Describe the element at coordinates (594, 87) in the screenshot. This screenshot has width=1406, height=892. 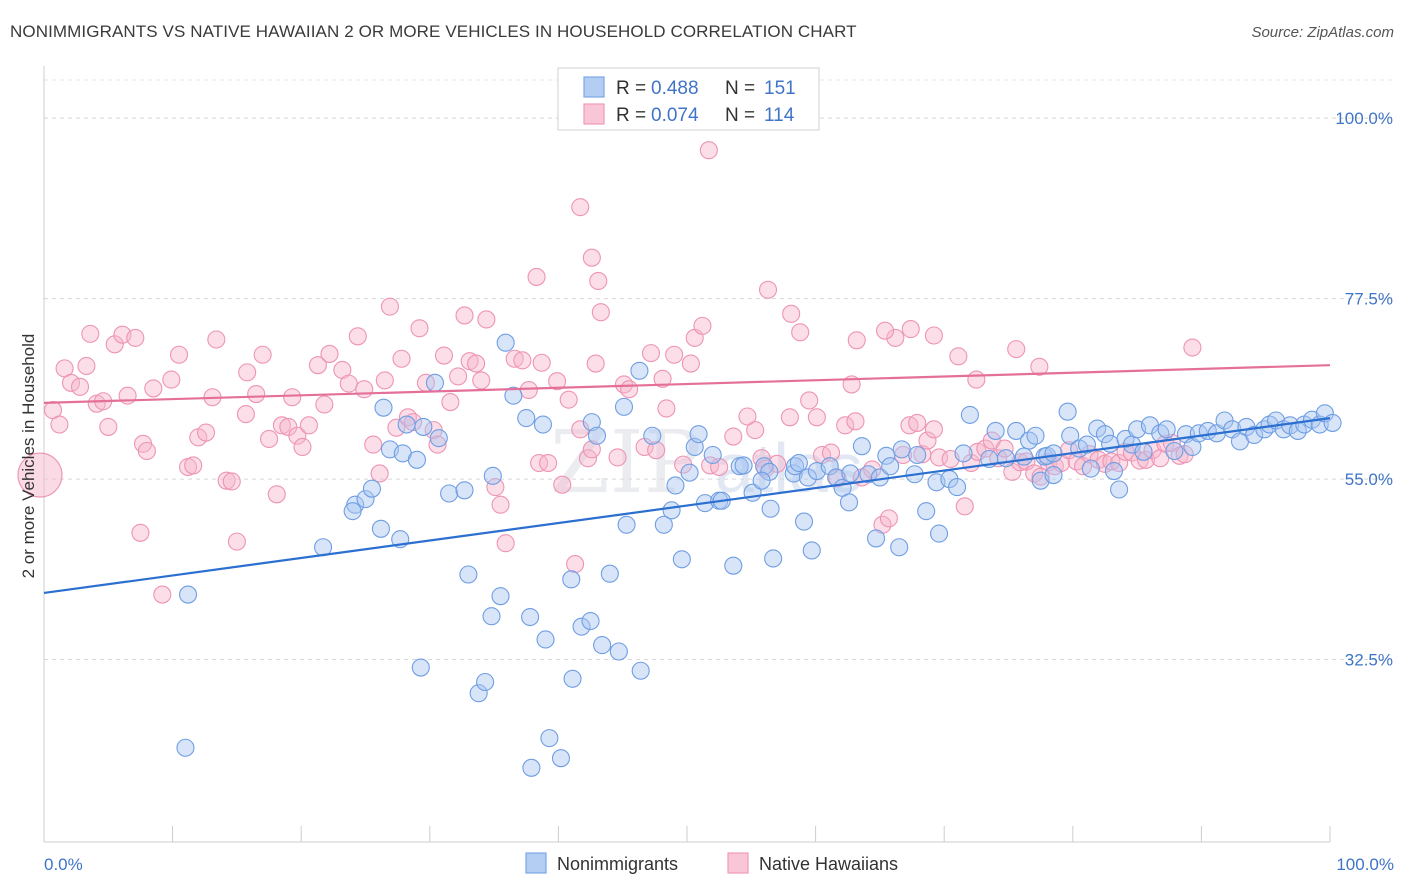
I see `legend-swatch-blue` at that location.